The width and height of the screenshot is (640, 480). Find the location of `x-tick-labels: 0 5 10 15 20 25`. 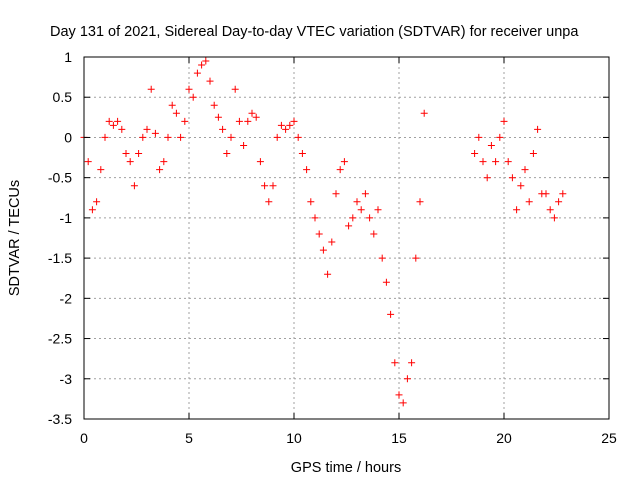

x-tick-labels: 0 5 10 15 20 25 is located at coordinates (348, 438).